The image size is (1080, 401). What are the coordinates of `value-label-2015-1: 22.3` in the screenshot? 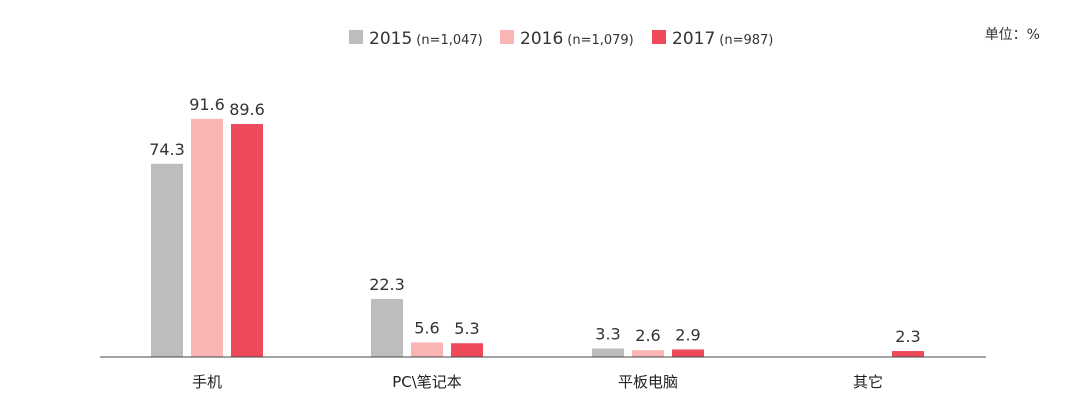 It's located at (387, 284).